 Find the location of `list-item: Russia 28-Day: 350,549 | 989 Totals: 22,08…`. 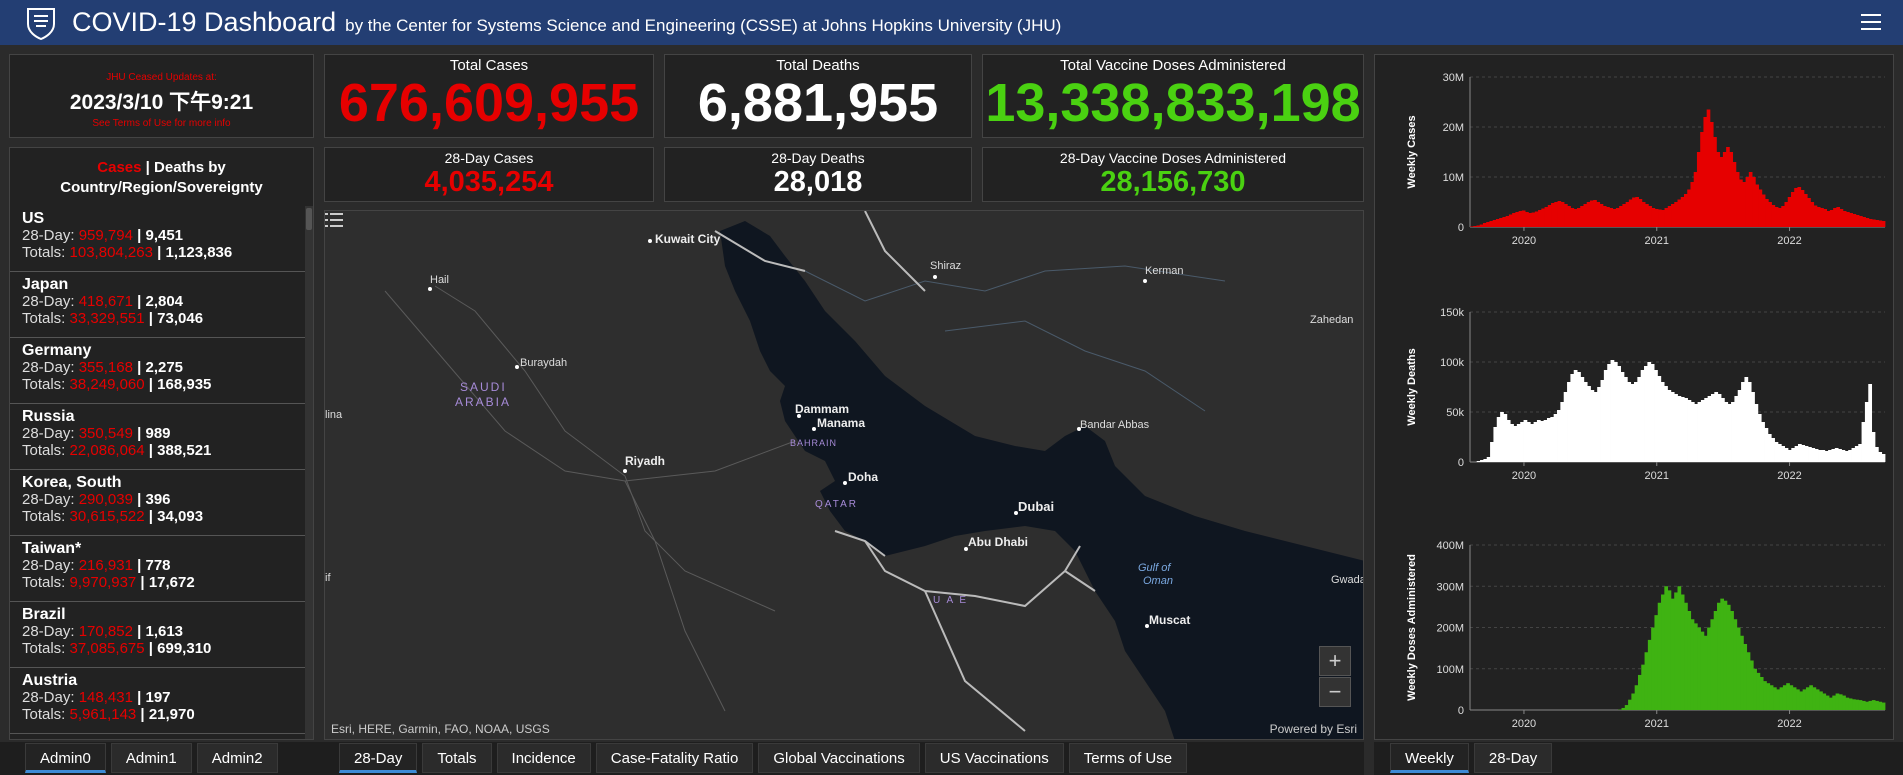

list-item: Russia 28-Day: 350,549 | 989 Totals: 22,08… is located at coordinates (158, 437).